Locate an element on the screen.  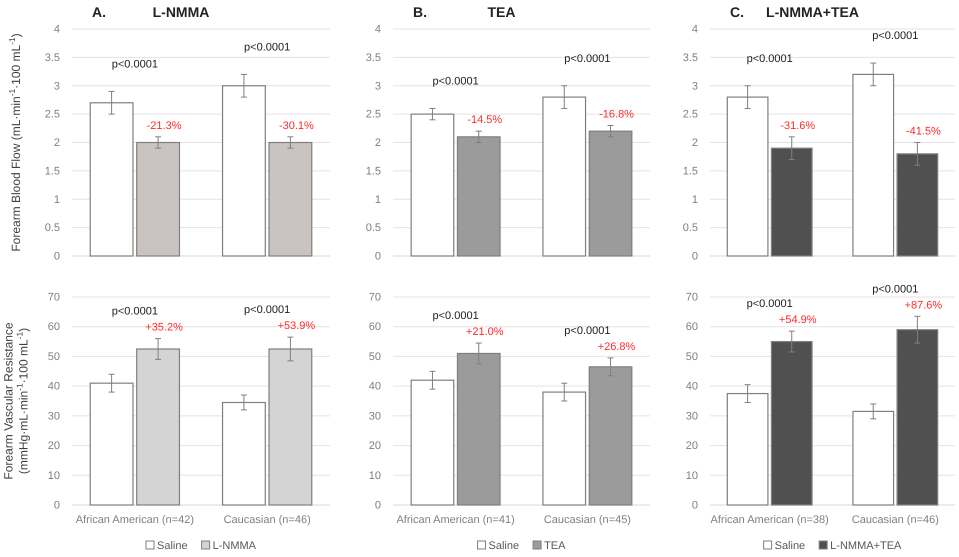
legend-label: TEA is located at coordinates (555, 546).